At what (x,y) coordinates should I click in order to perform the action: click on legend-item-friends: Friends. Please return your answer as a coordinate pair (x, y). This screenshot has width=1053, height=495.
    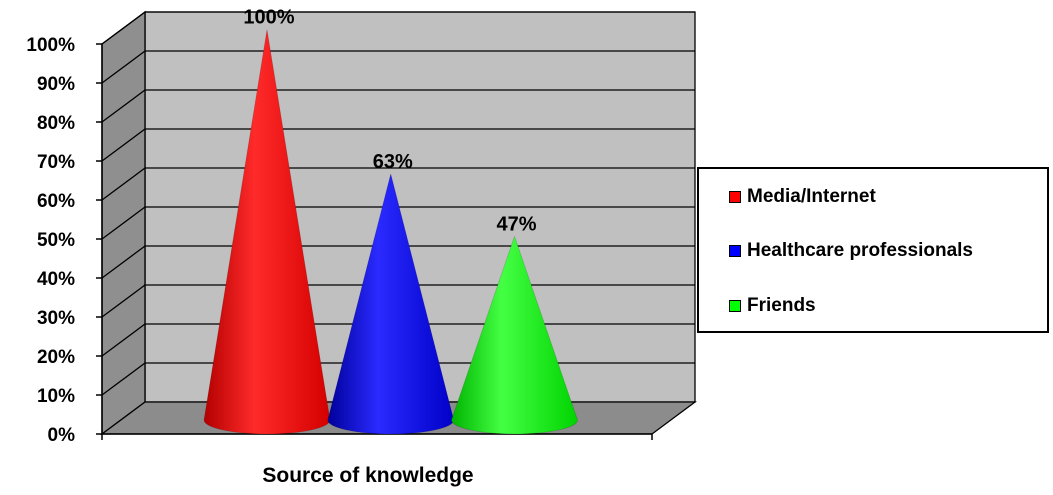
    Looking at the image, I should click on (772, 306).